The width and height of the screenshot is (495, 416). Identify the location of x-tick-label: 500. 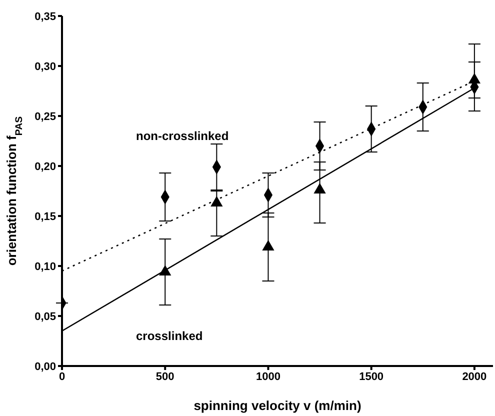
(165, 376).